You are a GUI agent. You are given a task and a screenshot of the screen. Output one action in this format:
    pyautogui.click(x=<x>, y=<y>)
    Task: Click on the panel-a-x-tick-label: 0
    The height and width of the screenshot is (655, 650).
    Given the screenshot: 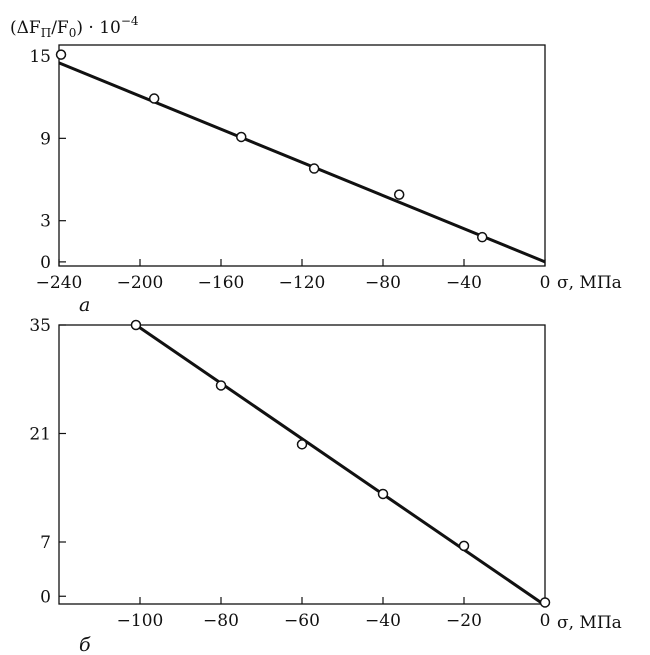 What is the action you would take?
    pyautogui.click(x=545, y=283)
    